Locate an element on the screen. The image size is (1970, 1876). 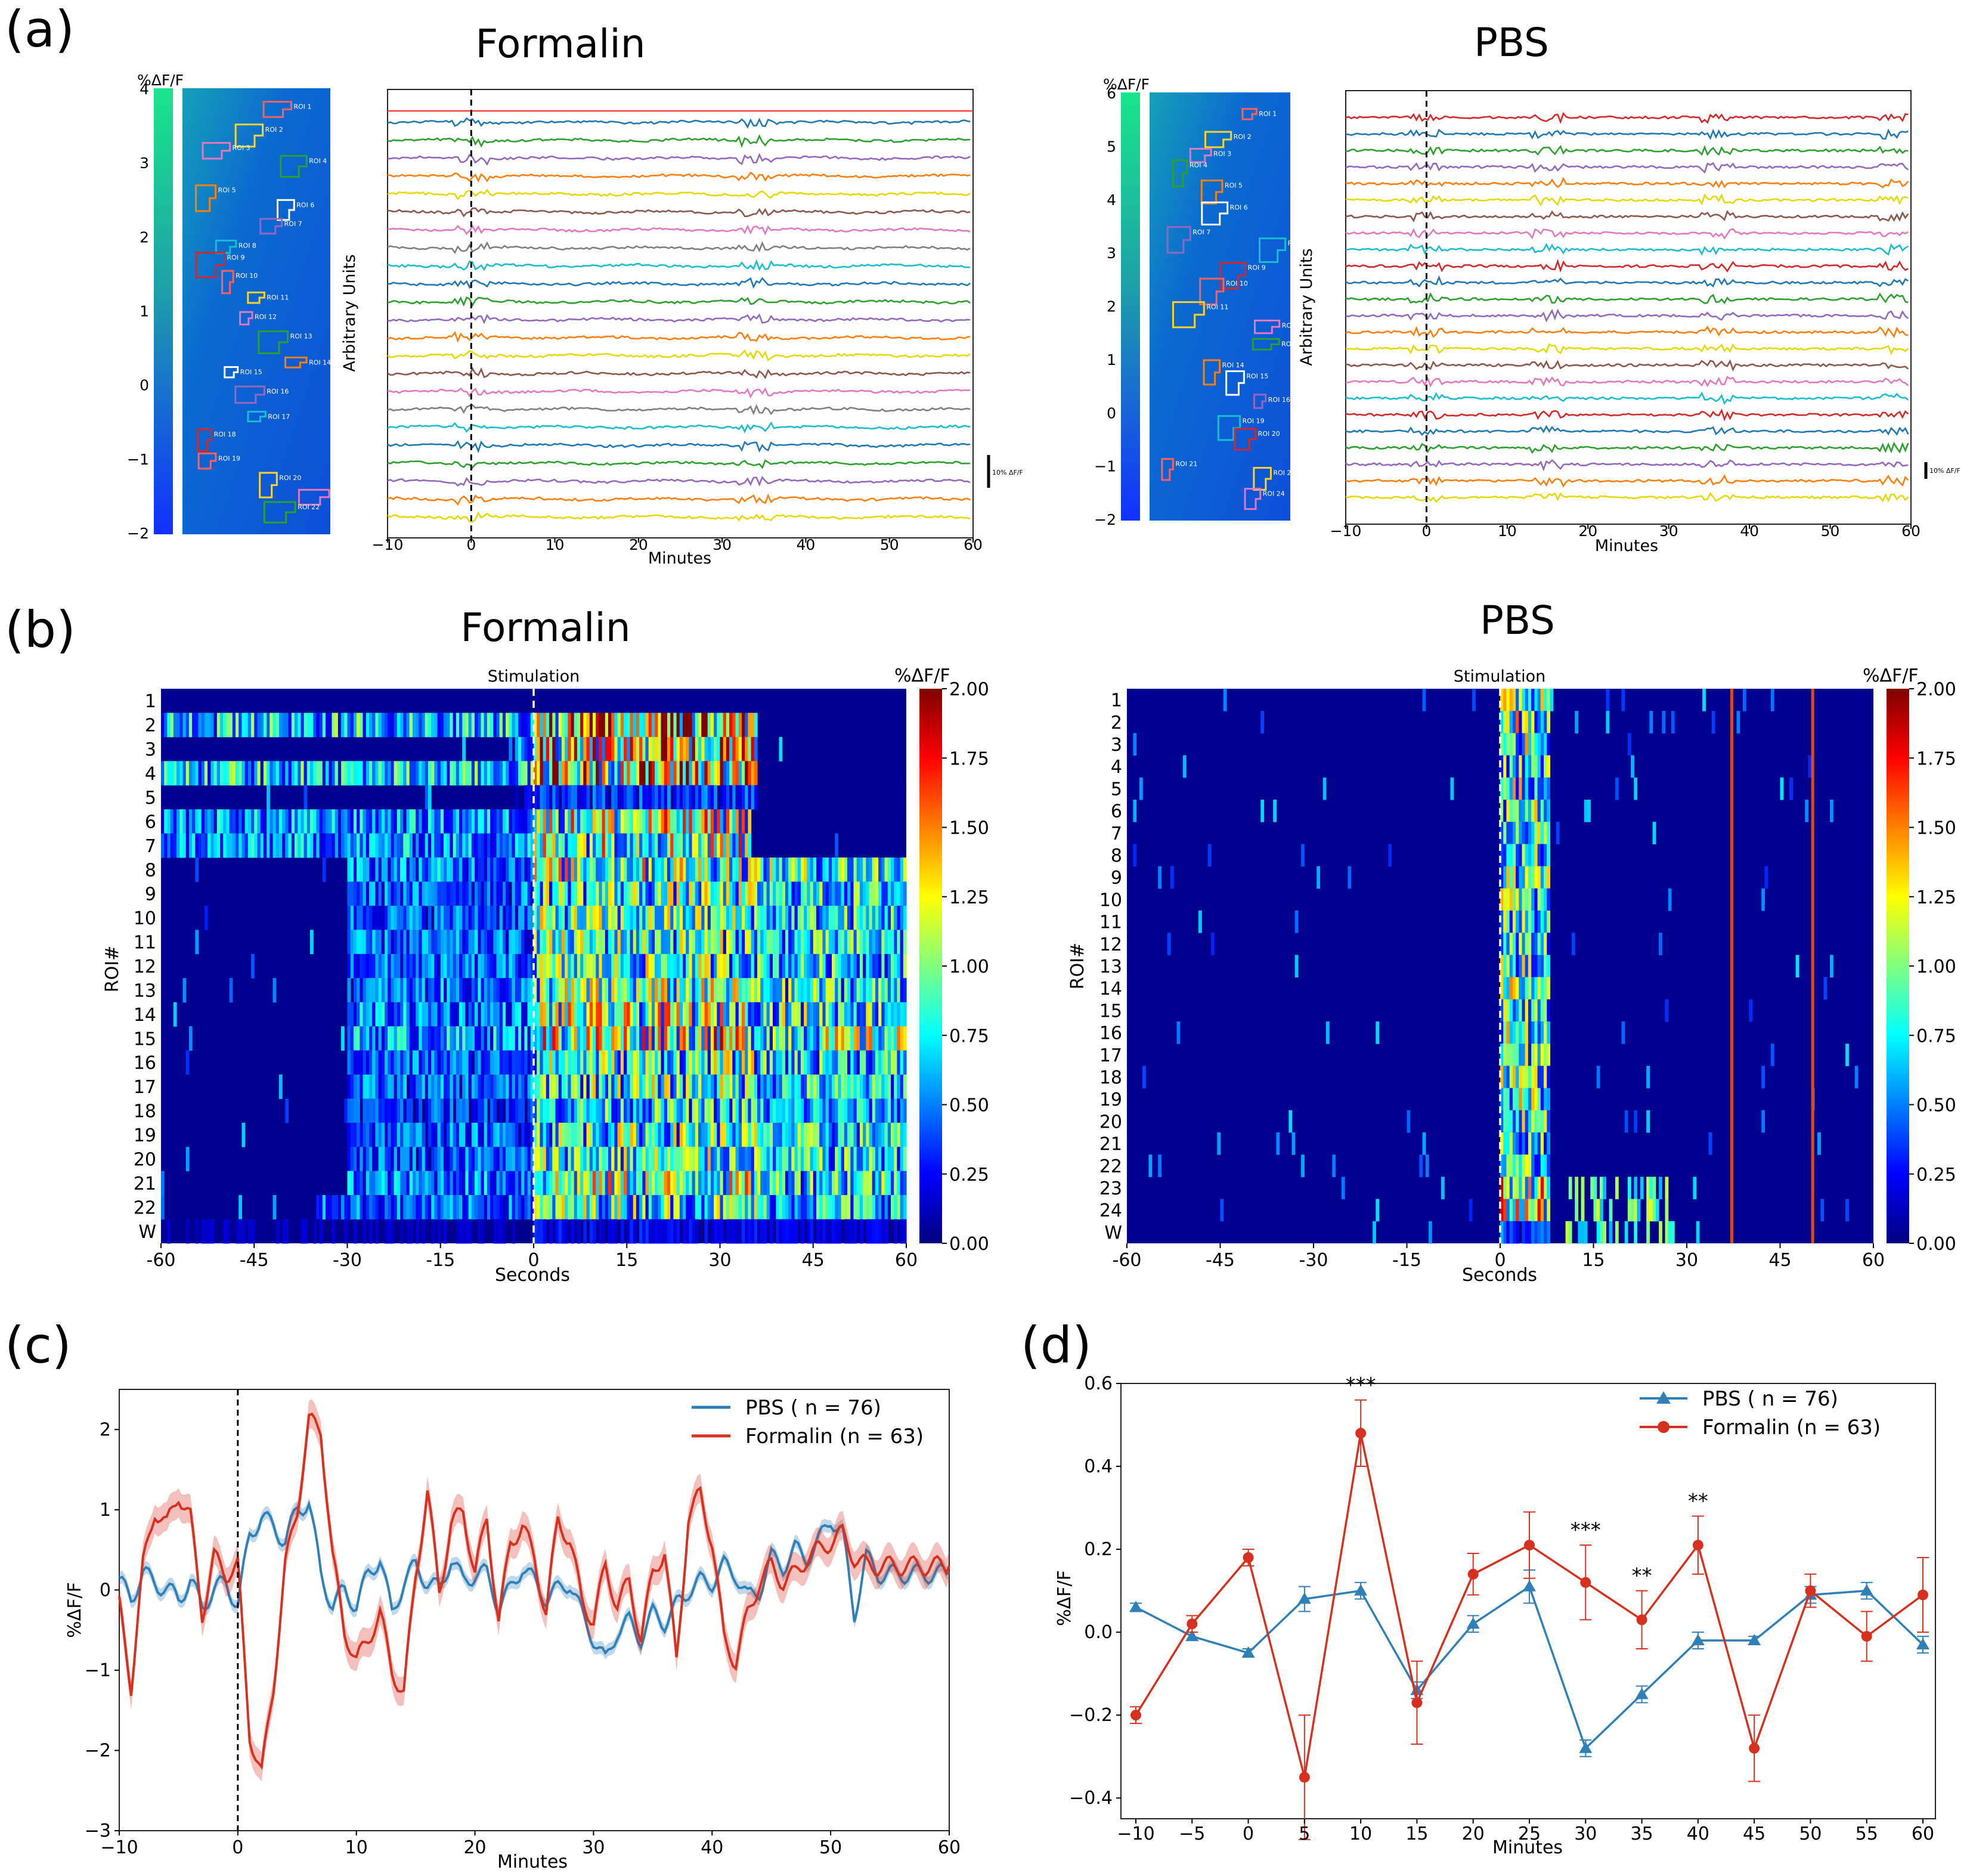
colorbar-tick-label: 1.00 is located at coordinates (969, 966).